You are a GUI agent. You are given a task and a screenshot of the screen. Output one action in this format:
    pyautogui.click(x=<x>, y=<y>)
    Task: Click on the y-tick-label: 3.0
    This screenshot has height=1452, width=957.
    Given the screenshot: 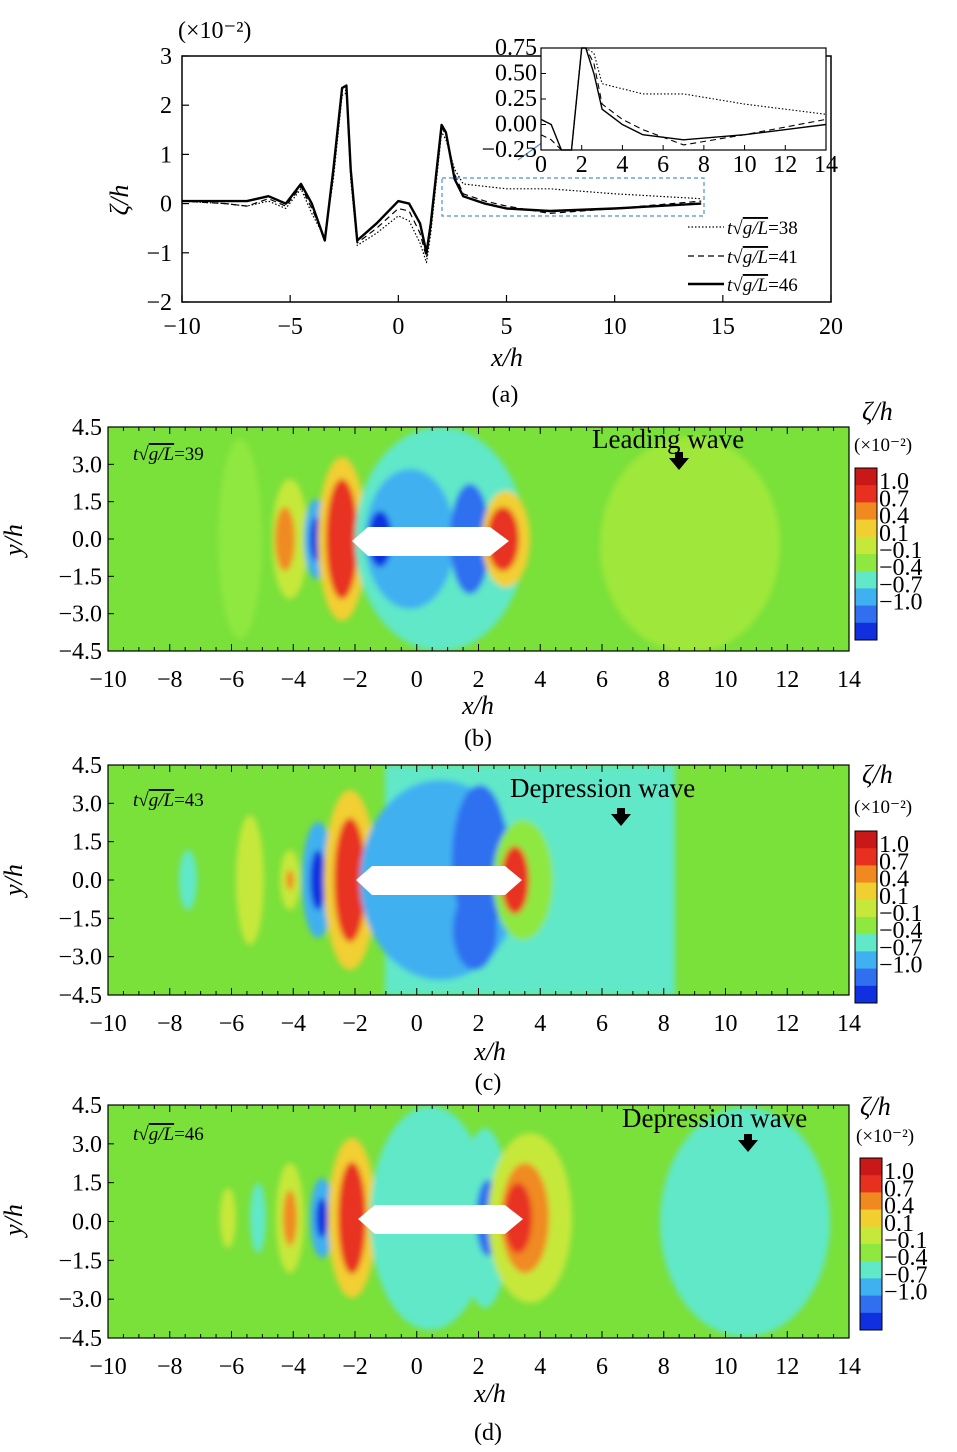 What is the action you would take?
    pyautogui.click(x=87, y=465)
    